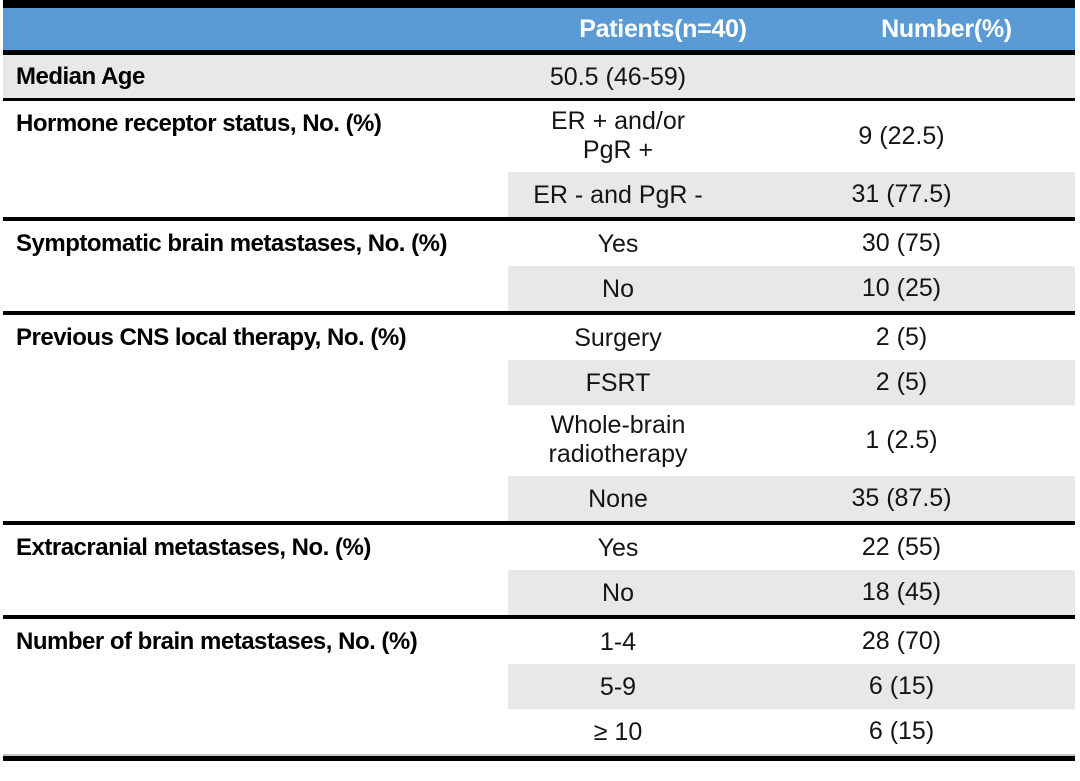  Describe the element at coordinates (901, 136) in the screenshot. I see `number-percent-cell: 9 (22.5)` at that location.